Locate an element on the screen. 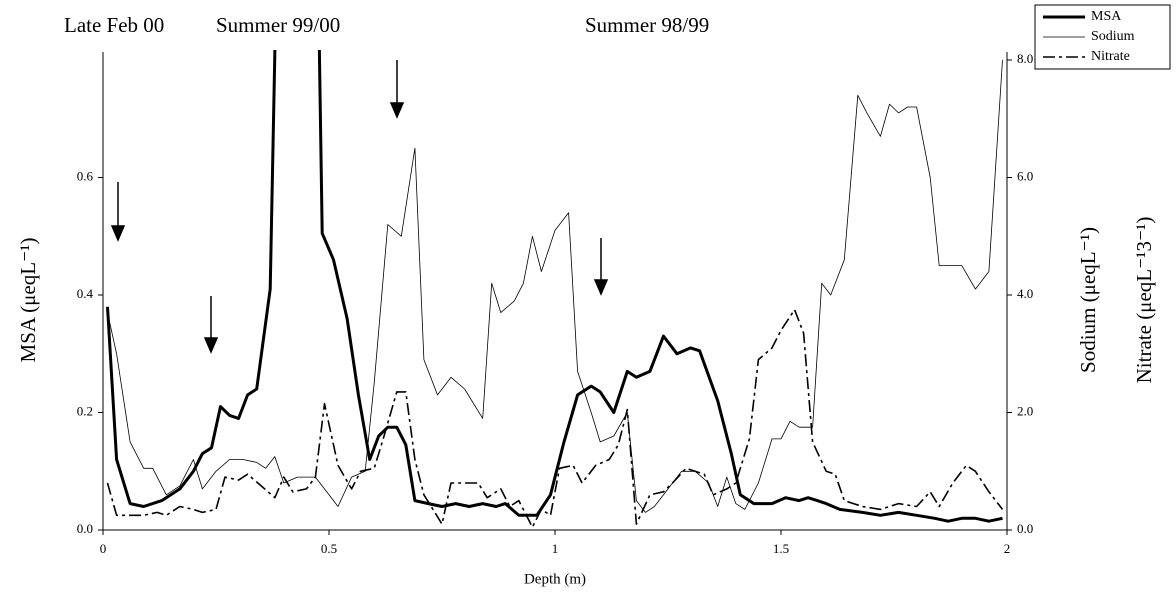  annotation: Summer 98/99 is located at coordinates (647, 25).